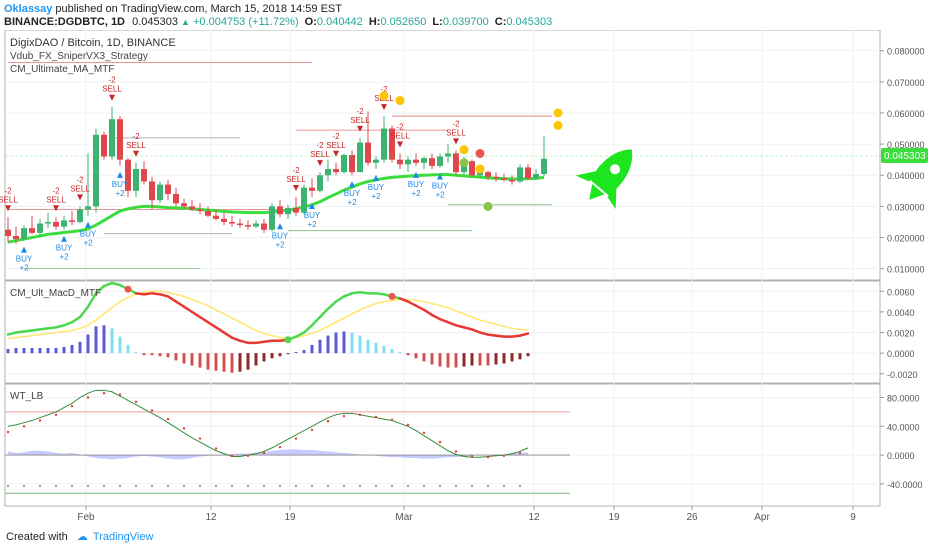  I want to click on price-badge-text: 0.045303, so click(905, 156).